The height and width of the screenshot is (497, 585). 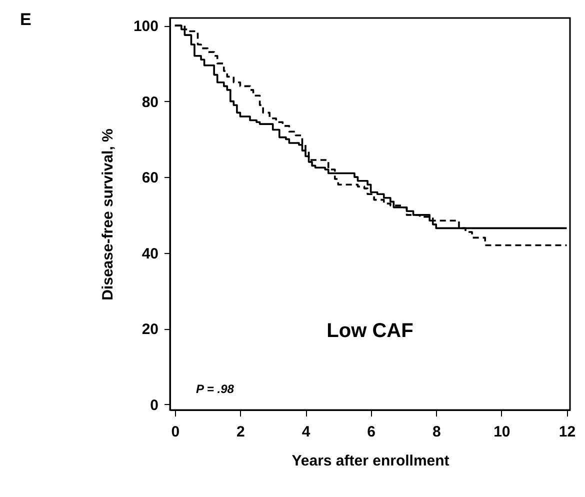 What do you see at coordinates (107, 214) in the screenshot?
I see `y-axis-title: Disease-free survival, %` at bounding box center [107, 214].